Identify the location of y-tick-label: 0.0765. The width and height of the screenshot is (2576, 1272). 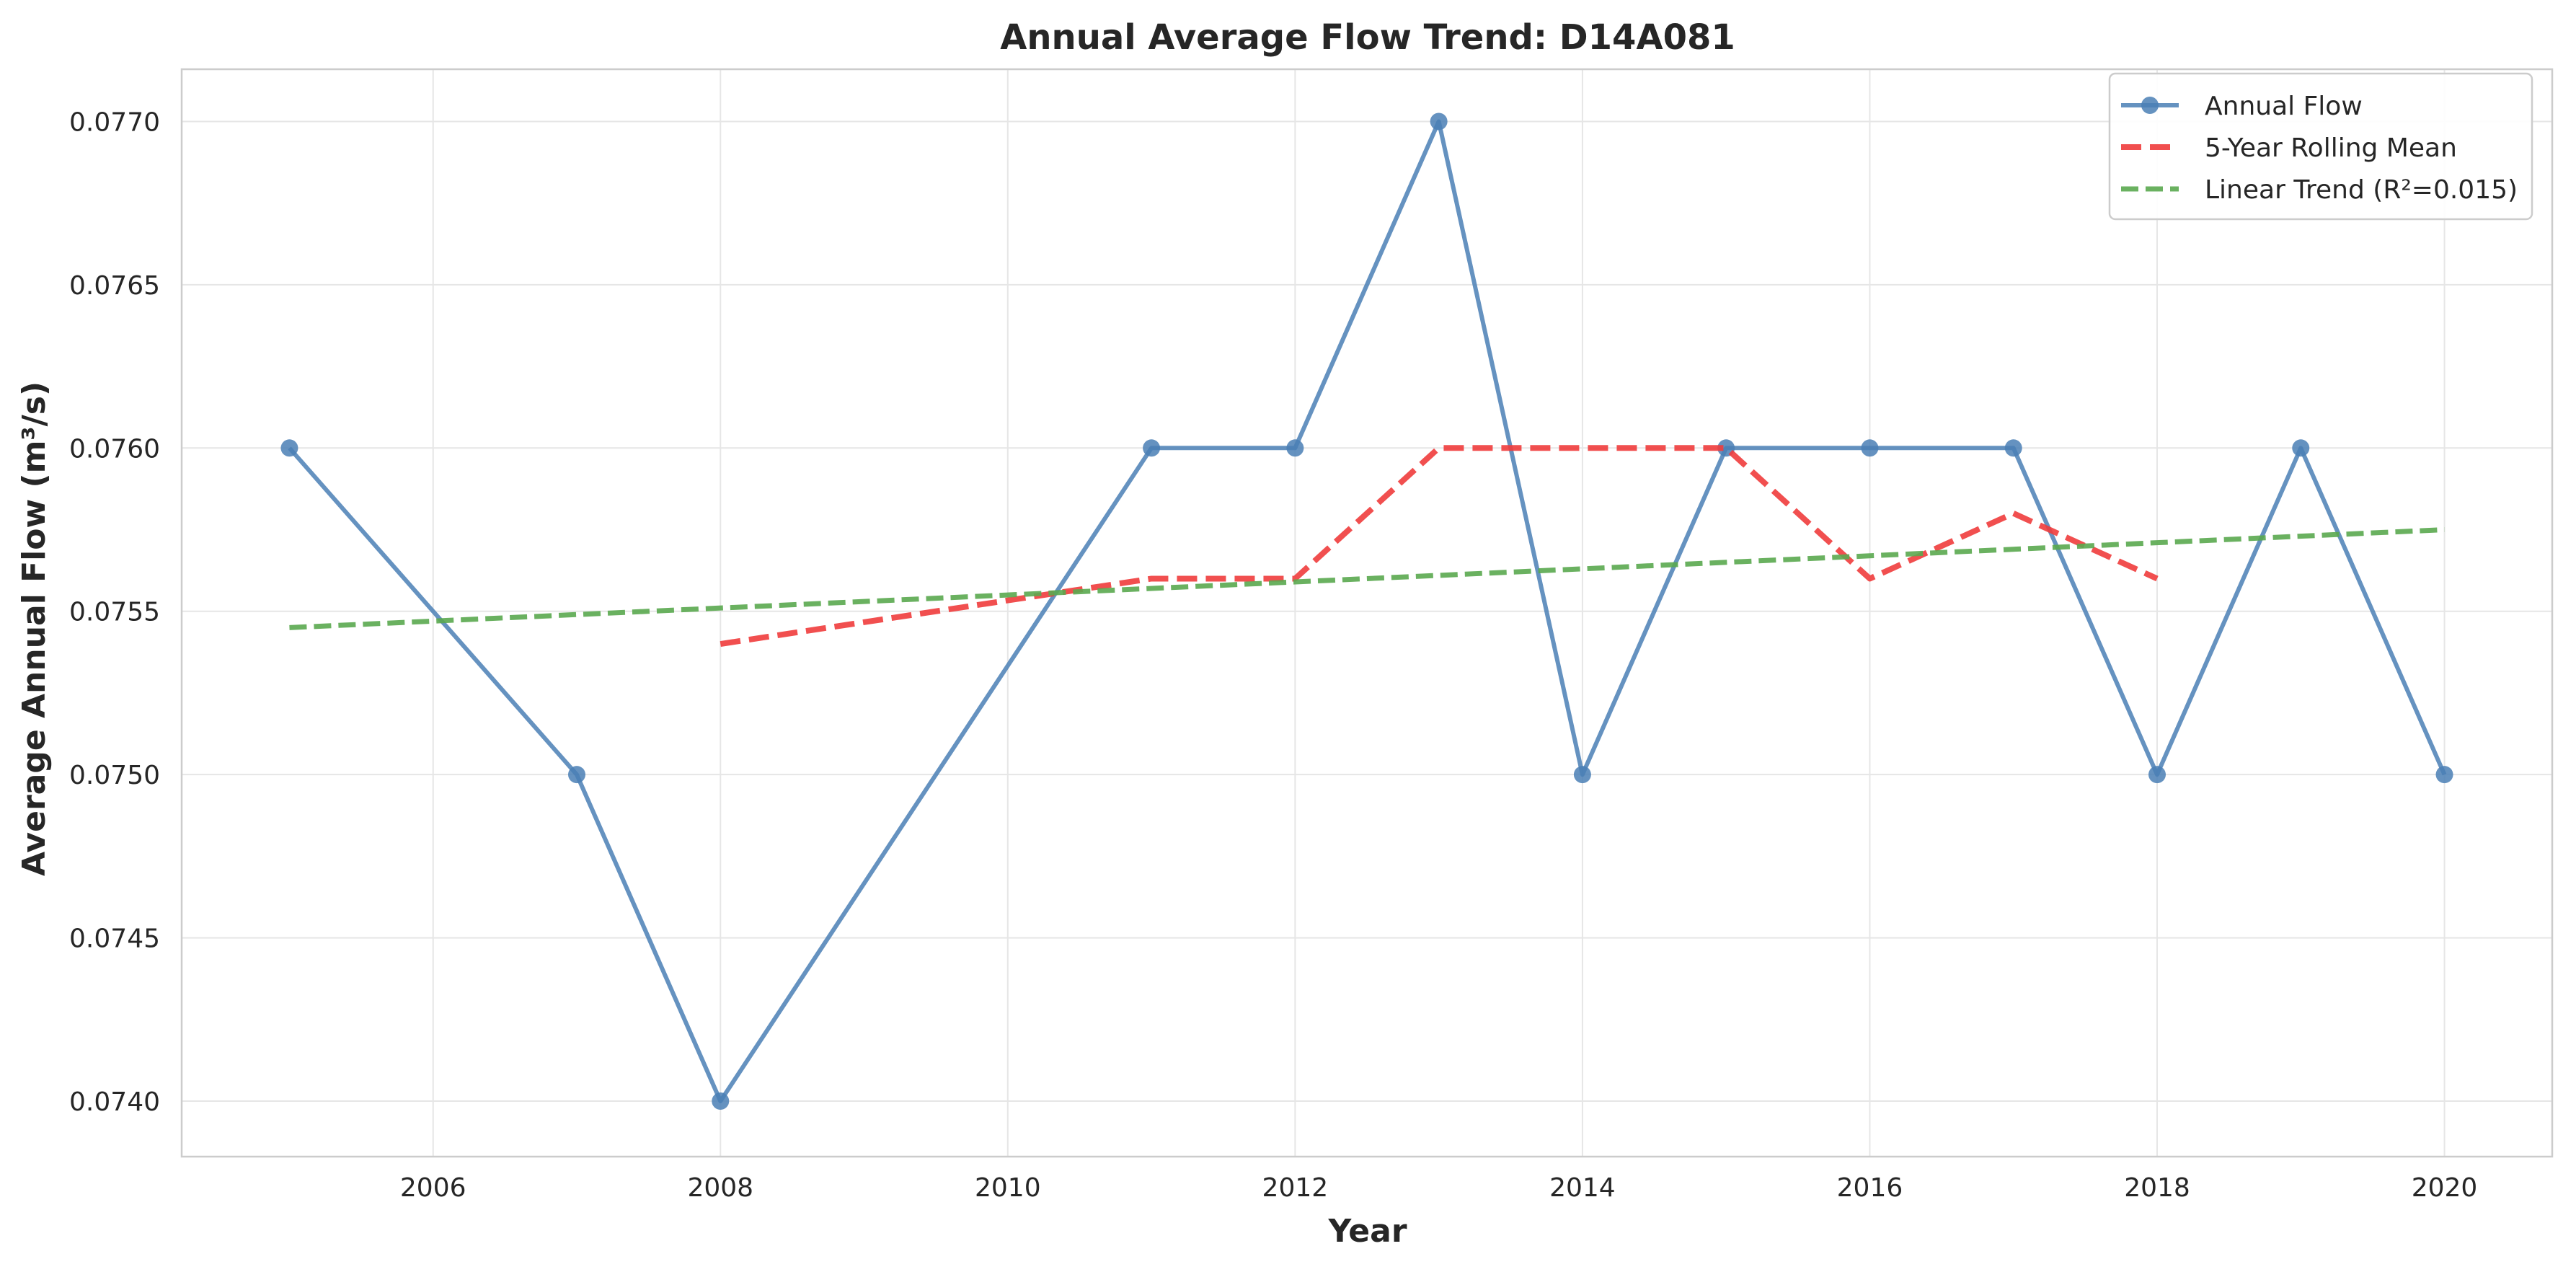
(114, 286).